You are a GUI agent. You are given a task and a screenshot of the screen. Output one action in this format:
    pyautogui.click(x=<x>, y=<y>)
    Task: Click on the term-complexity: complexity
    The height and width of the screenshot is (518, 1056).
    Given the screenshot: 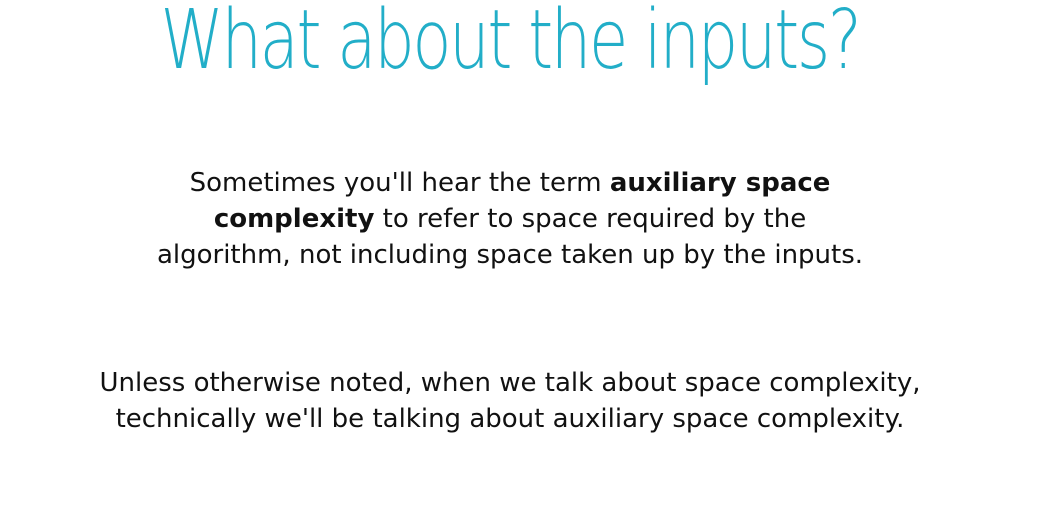 What is the action you would take?
    pyautogui.click(x=294, y=219)
    